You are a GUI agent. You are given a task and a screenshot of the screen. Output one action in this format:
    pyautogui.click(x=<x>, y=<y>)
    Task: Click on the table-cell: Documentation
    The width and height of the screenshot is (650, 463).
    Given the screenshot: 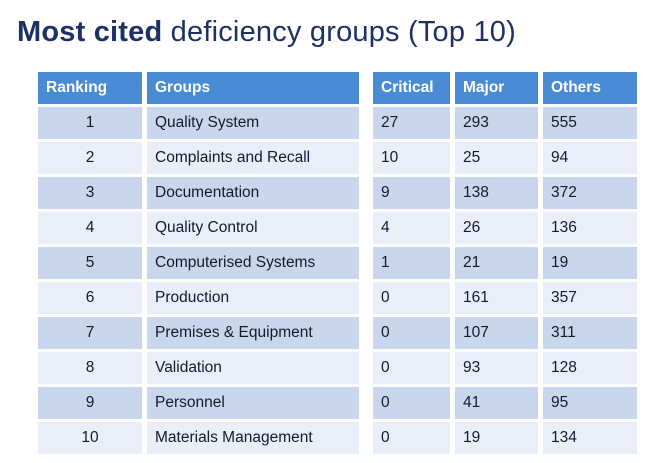 What is the action you would take?
    pyautogui.click(x=253, y=193)
    